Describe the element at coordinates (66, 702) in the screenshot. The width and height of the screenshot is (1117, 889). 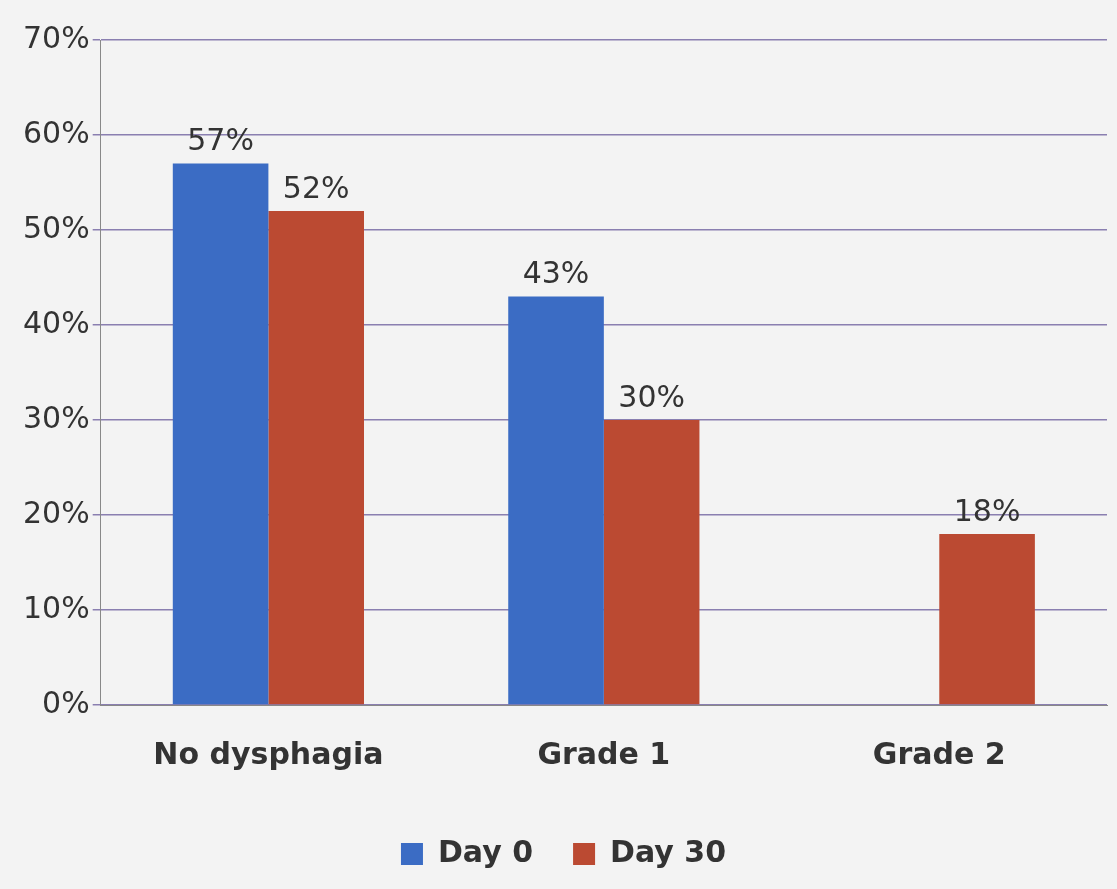
I see `y-tick-label: 0%` at that location.